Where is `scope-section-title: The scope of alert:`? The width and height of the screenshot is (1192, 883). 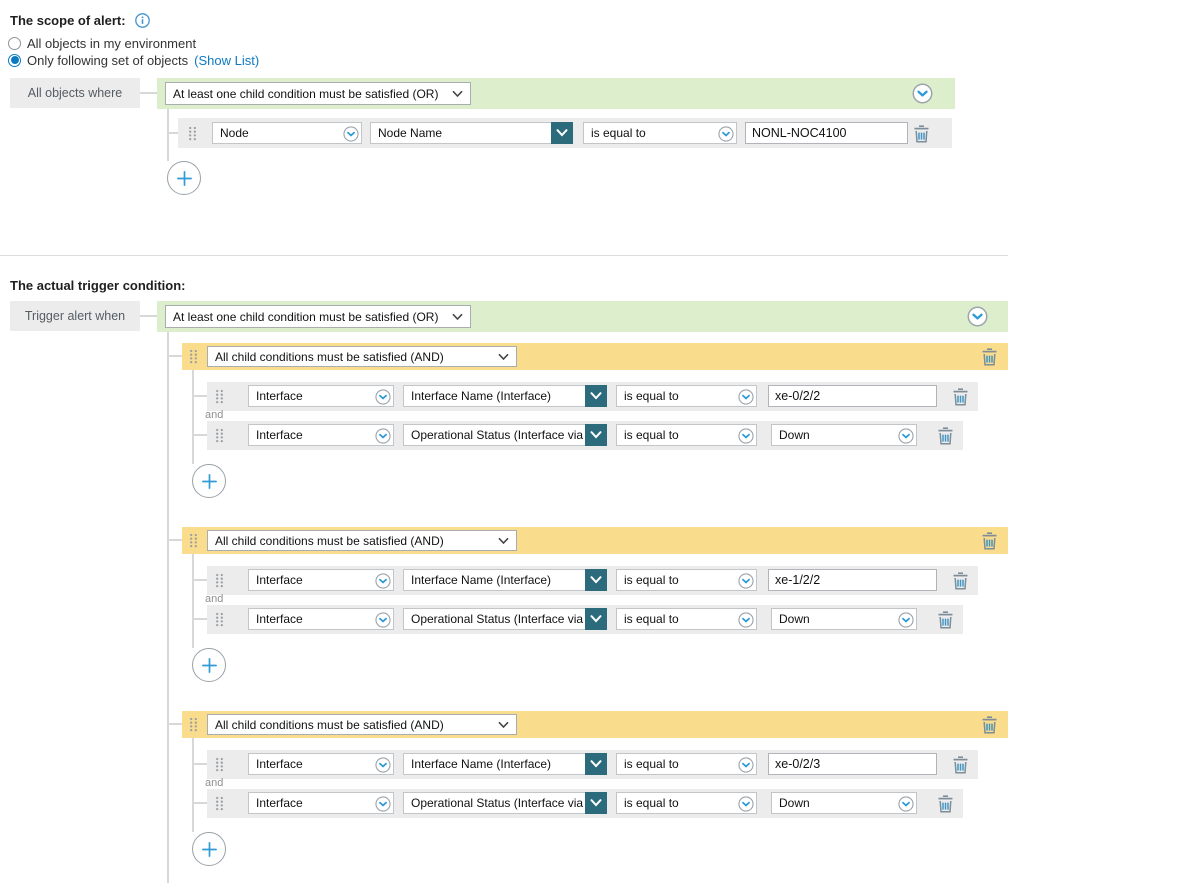
scope-section-title: The scope of alert: is located at coordinates (80, 20).